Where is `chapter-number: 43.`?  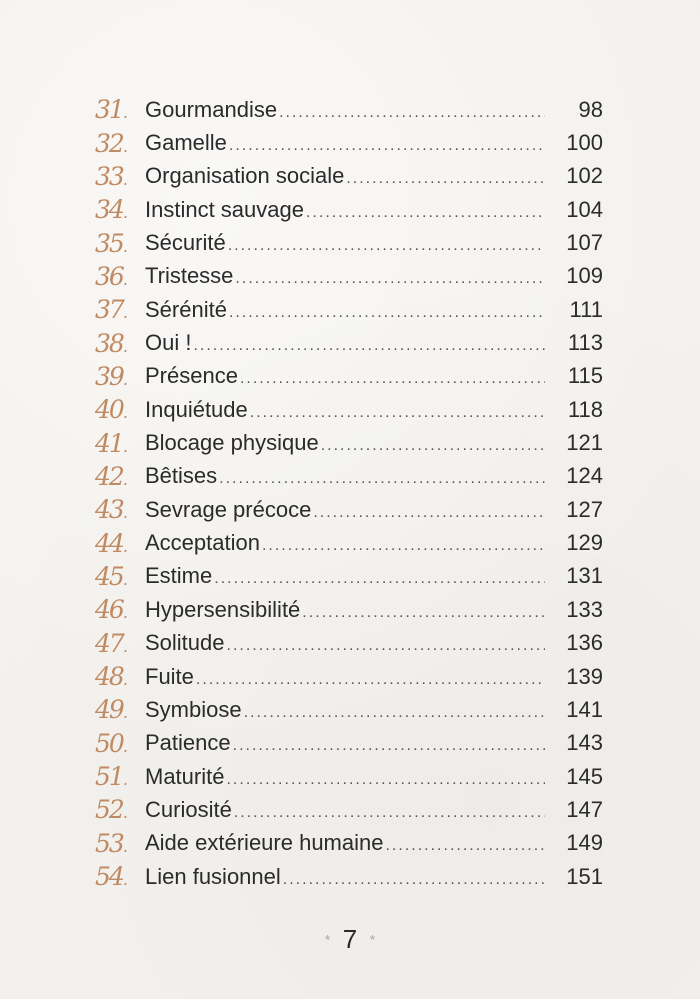 chapter-number: 43. is located at coordinates (111, 510).